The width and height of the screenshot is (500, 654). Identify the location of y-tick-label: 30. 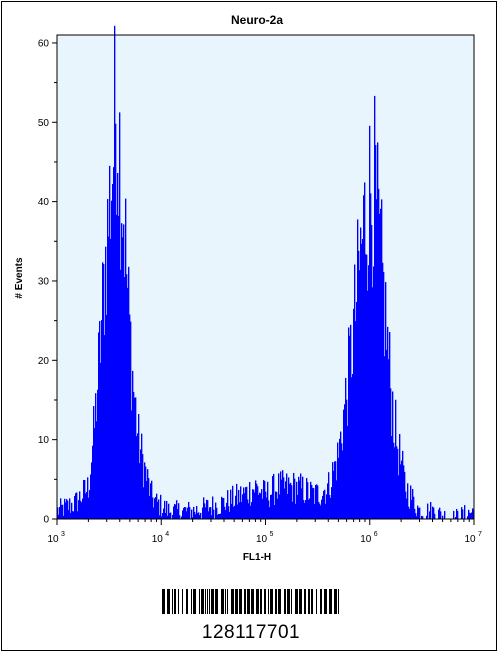
(44, 281).